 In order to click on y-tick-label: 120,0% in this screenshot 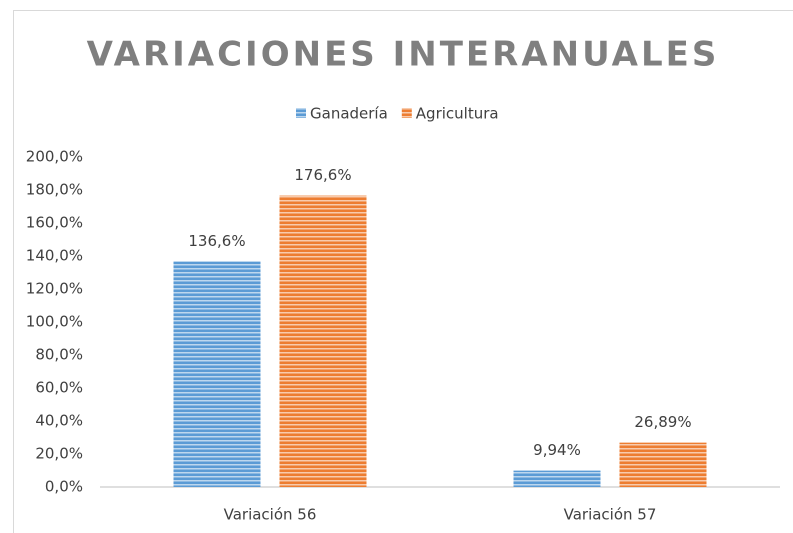, I will do `click(54, 289)`.